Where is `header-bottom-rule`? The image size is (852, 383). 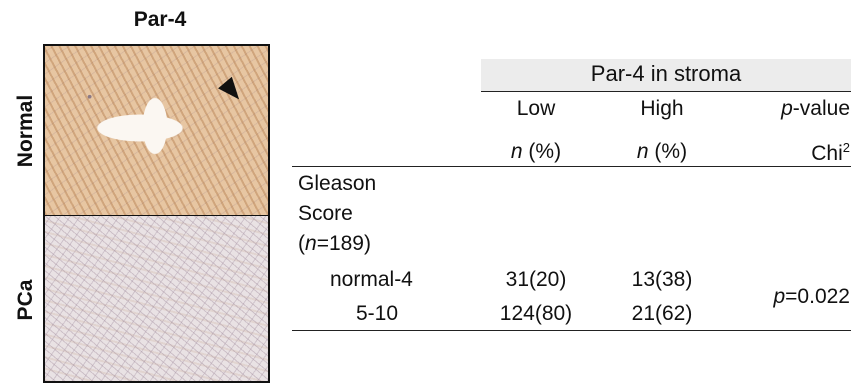
header-bottom-rule is located at coordinates (571, 166).